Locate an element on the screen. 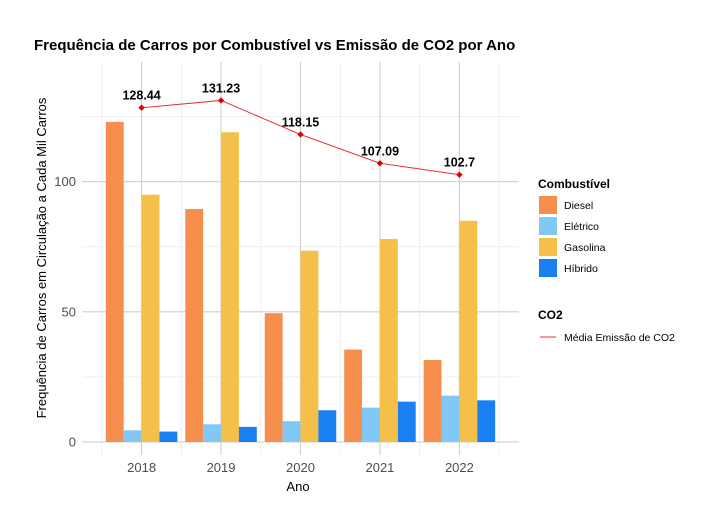 This screenshot has height=528, width=719. bar-diesel-2020 is located at coordinates (273, 377).